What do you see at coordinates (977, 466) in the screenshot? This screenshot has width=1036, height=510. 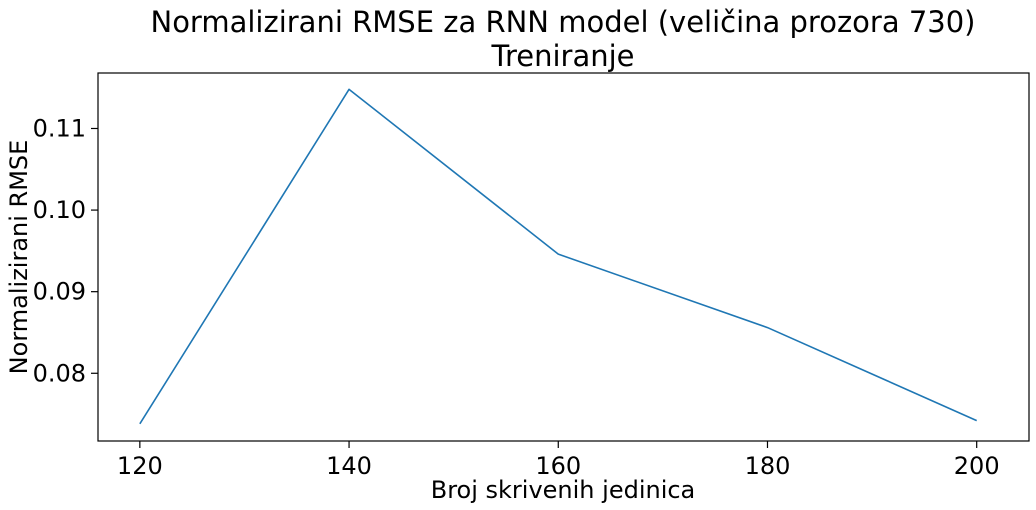 I see `x-tick-label: 200` at bounding box center [977, 466].